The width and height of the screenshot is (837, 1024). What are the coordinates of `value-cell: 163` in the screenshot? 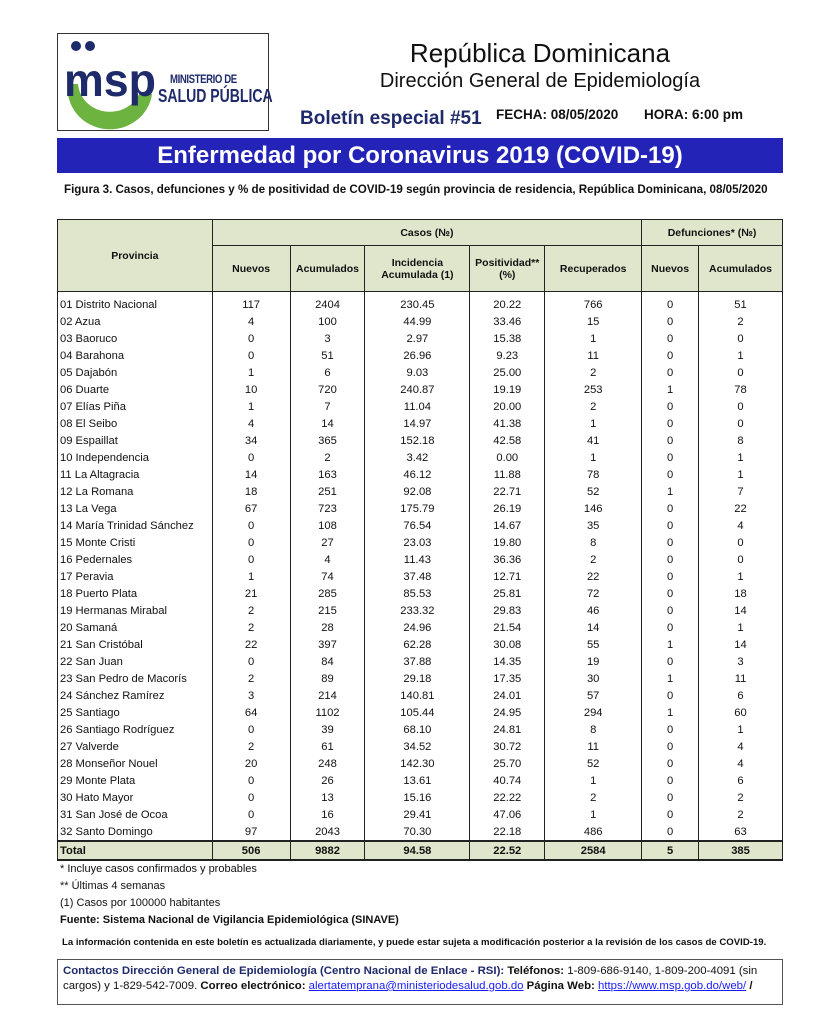 It's located at (327, 474).